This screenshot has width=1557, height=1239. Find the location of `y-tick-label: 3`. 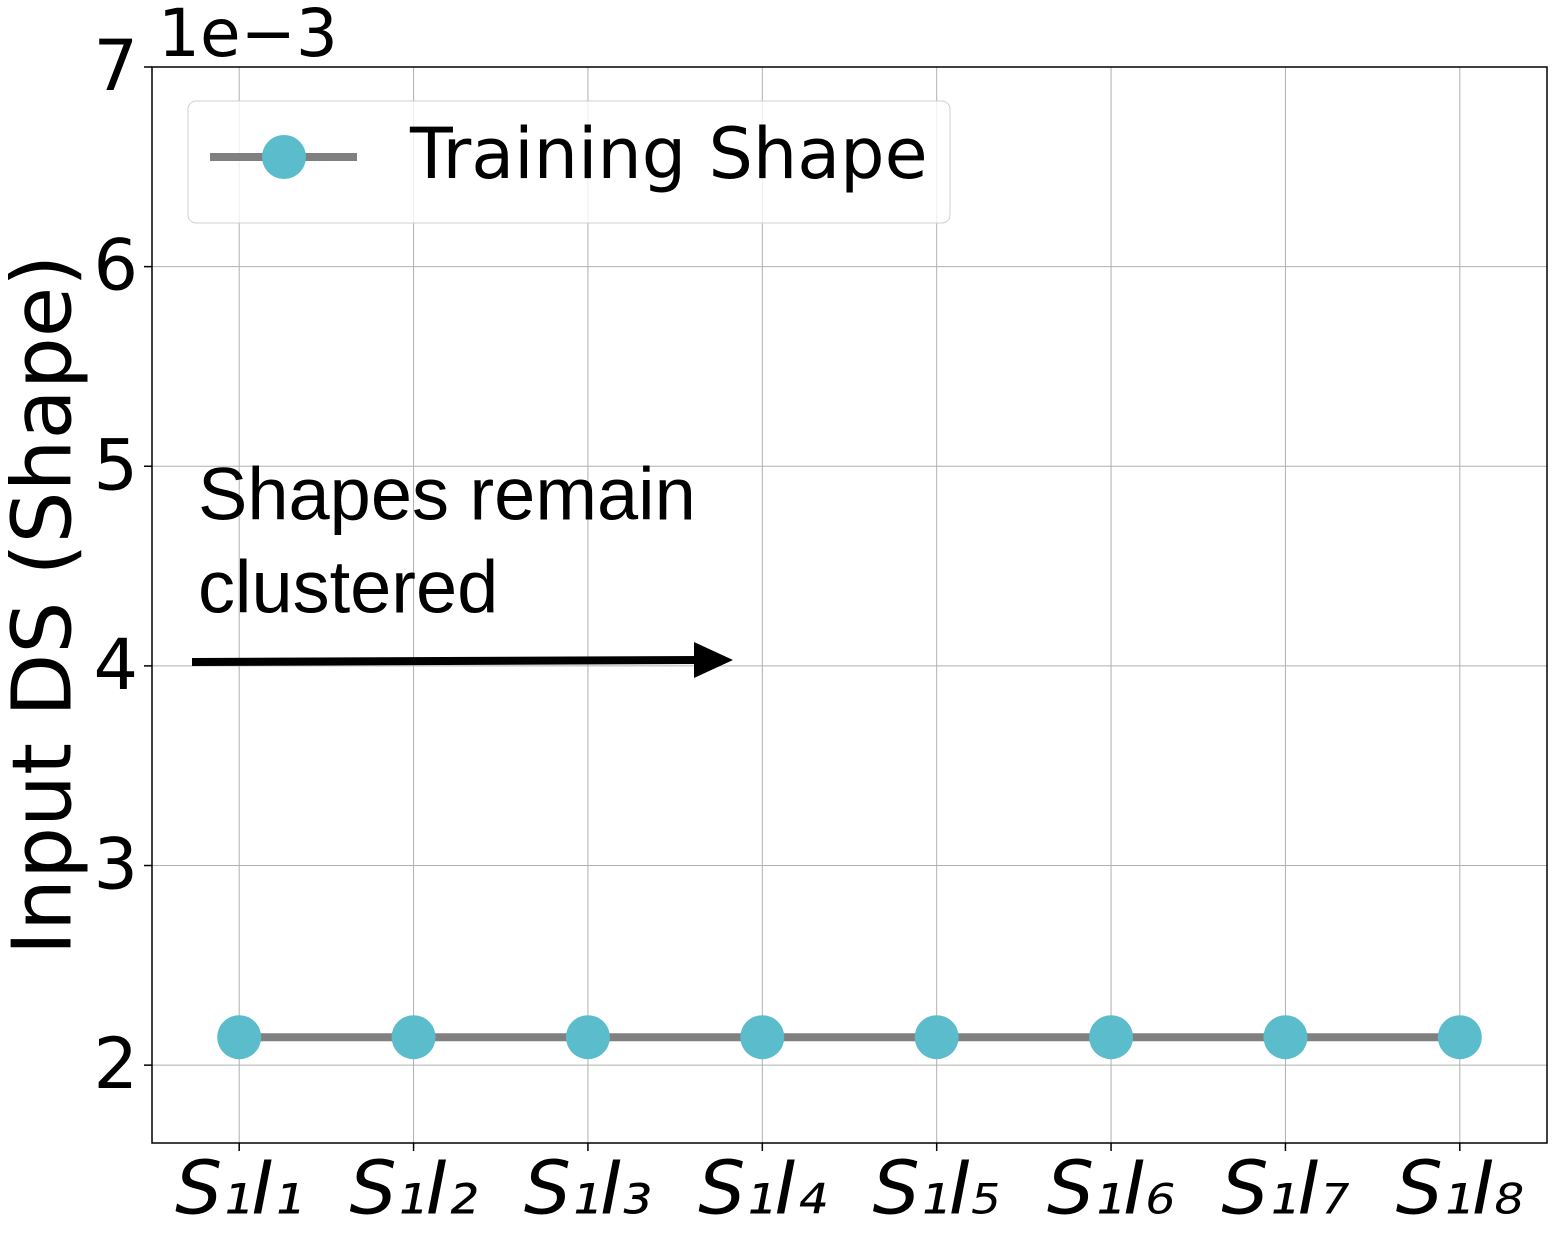

y-tick-label: 3 is located at coordinates (115, 865).